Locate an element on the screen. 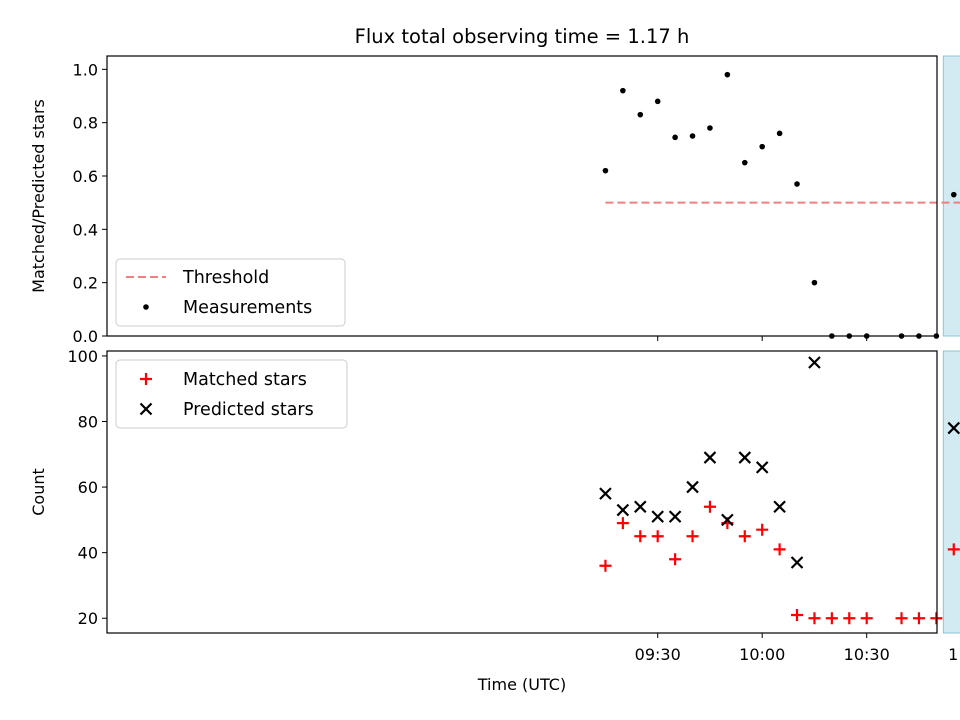  x-tick-label: 10:00 is located at coordinates (762, 654).